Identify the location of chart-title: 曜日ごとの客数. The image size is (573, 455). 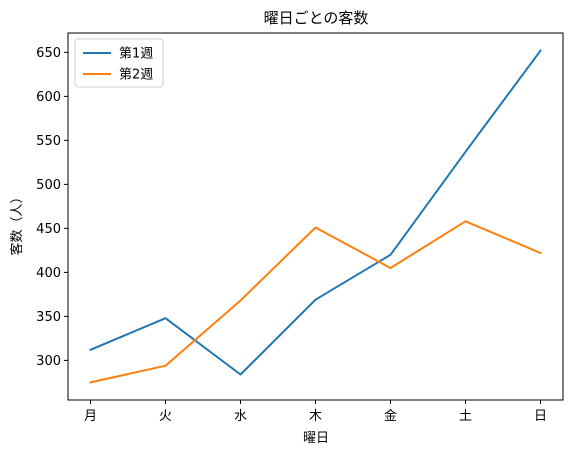
(316, 18).